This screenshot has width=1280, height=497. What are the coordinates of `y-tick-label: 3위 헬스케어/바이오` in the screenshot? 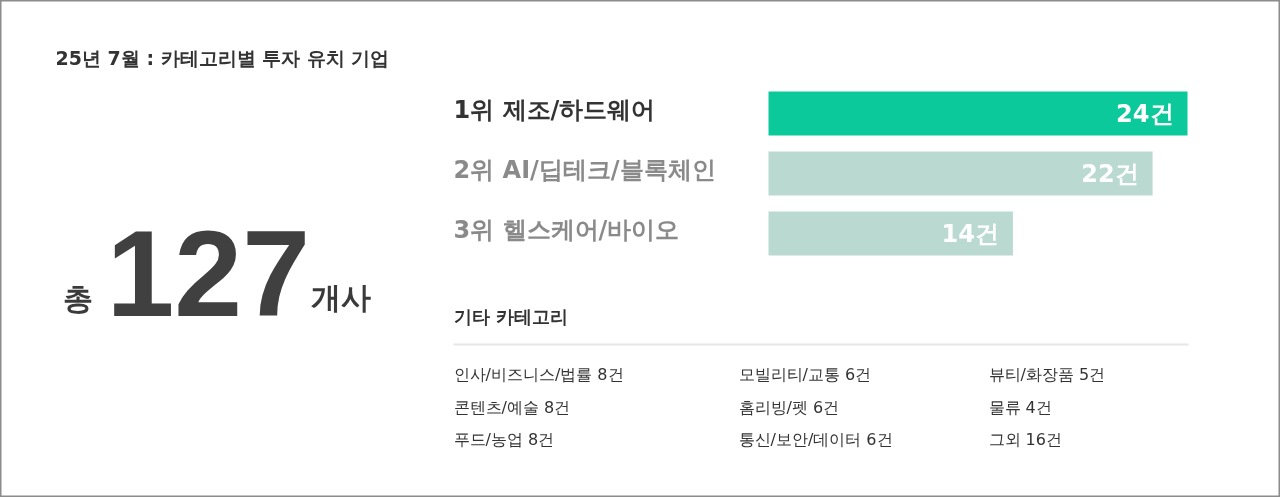 It's located at (566, 229).